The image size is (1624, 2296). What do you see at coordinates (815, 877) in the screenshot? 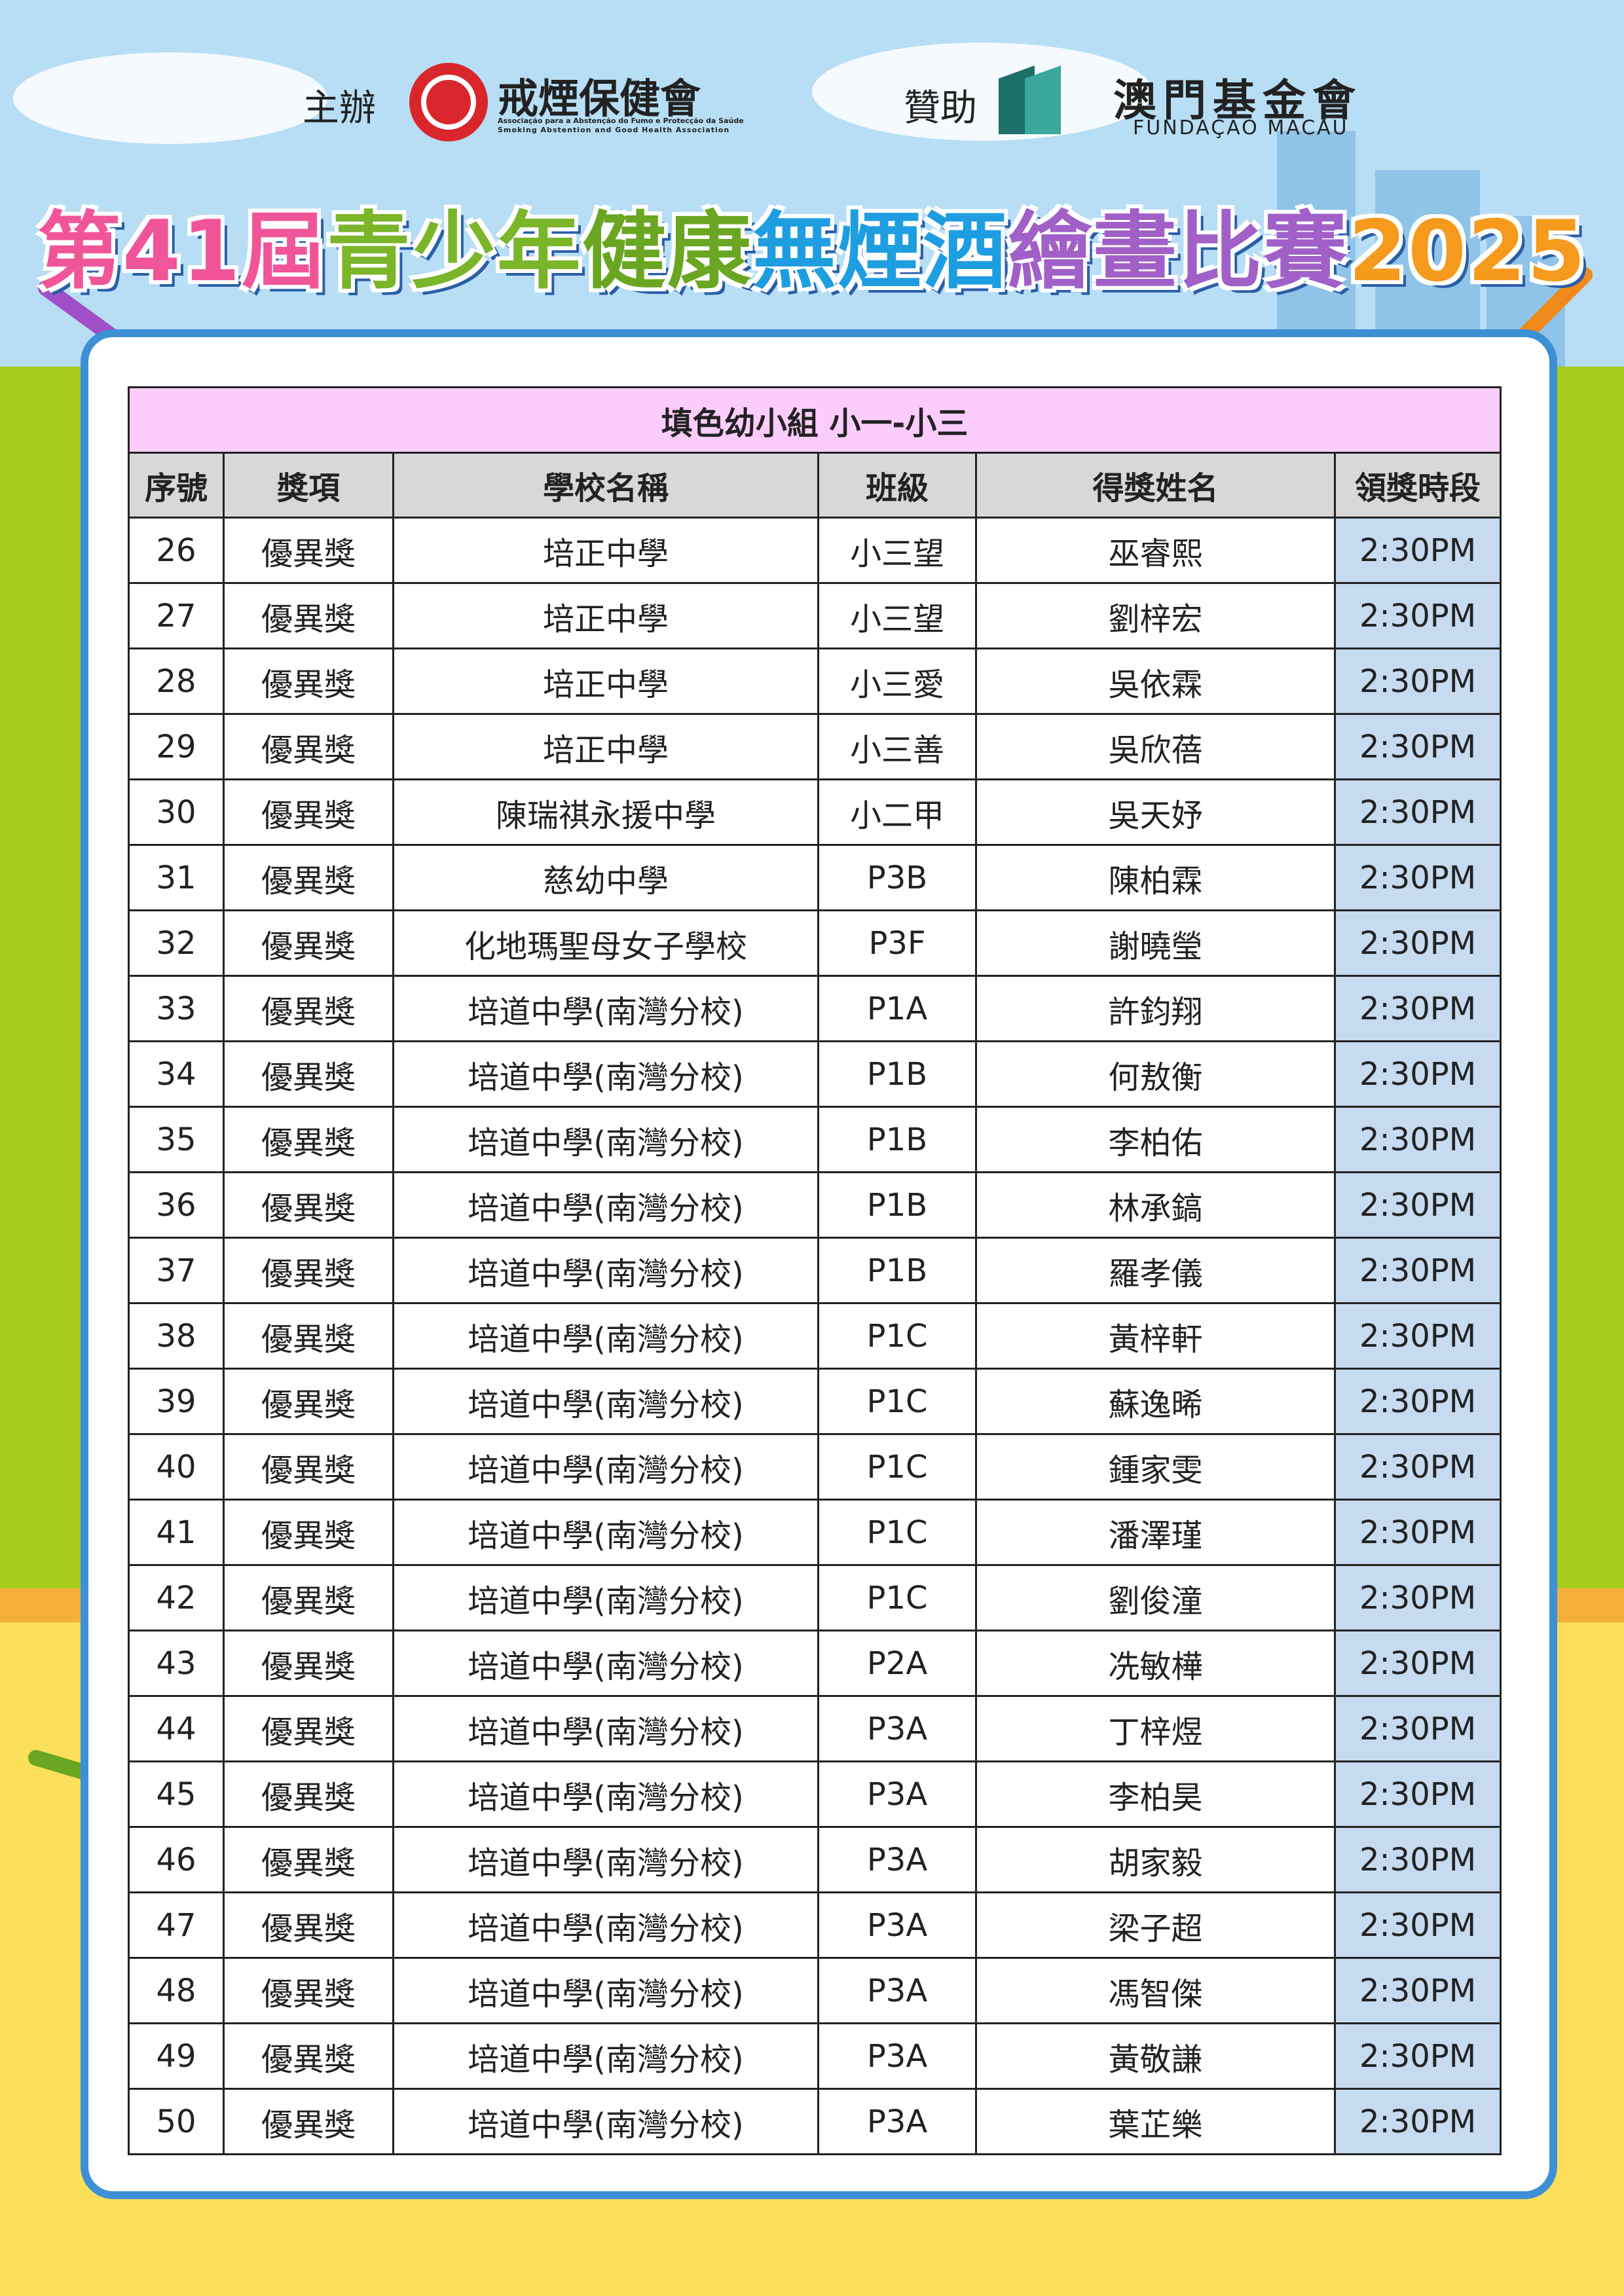
I see `table-row: 31 優異獎 慈幼中學 P3B 陳柏霖 2:30PM` at bounding box center [815, 877].